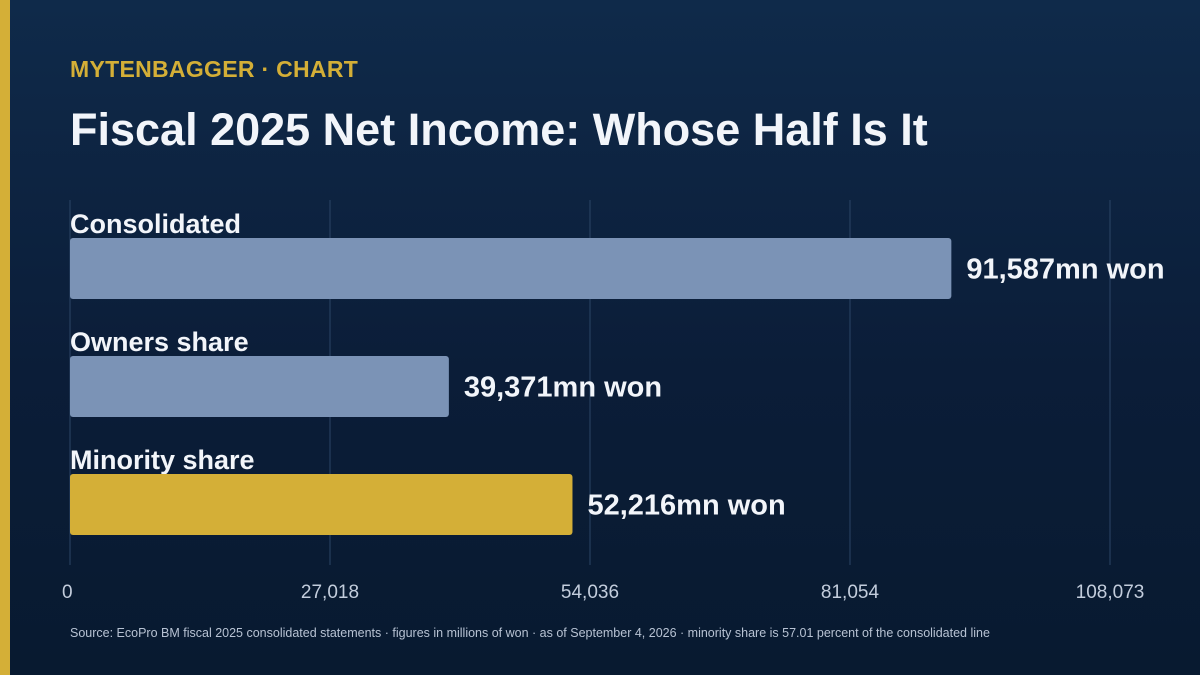 This screenshot has width=1200, height=675. I want to click on x-tick-label: 27,018, so click(330, 592).